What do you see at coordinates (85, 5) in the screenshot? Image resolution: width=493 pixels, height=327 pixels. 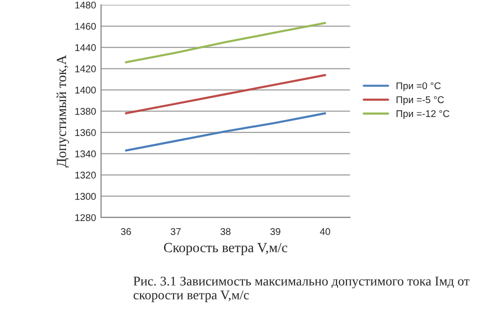 I see `y-tick-label: 1480` at bounding box center [85, 5].